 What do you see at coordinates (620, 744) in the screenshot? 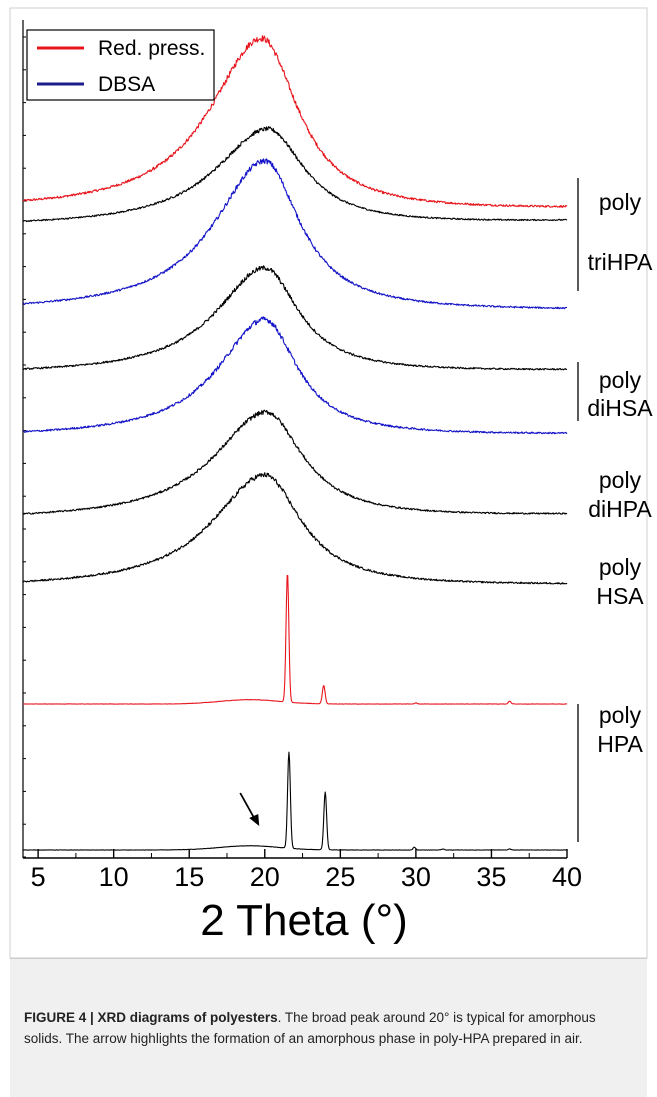
I see `group-label-line: HPA` at bounding box center [620, 744].